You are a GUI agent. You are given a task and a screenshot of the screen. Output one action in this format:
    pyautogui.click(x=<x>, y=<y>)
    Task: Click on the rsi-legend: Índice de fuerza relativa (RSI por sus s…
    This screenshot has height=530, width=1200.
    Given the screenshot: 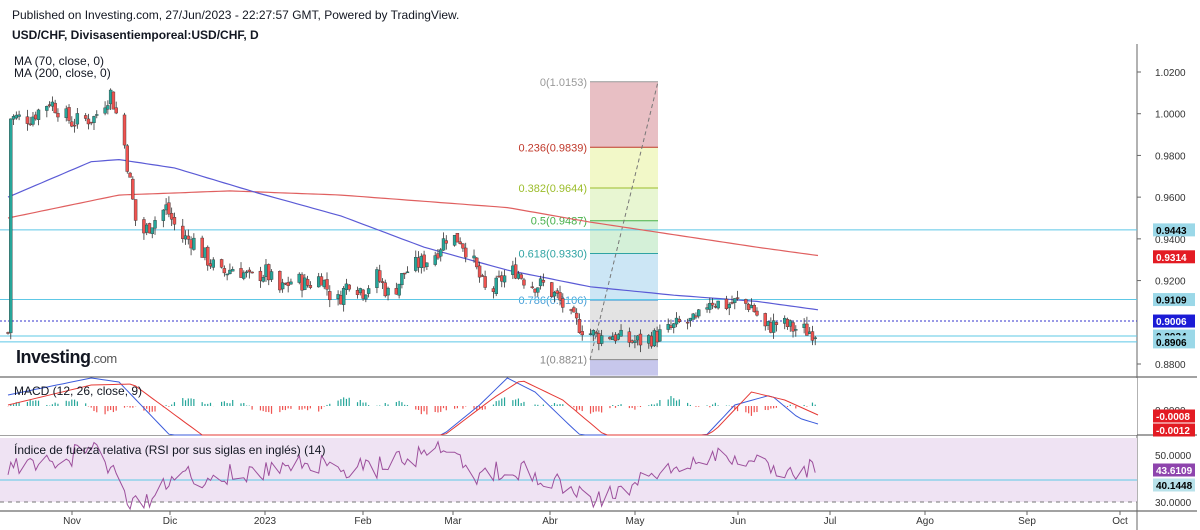 What is the action you would take?
    pyautogui.click(x=170, y=450)
    